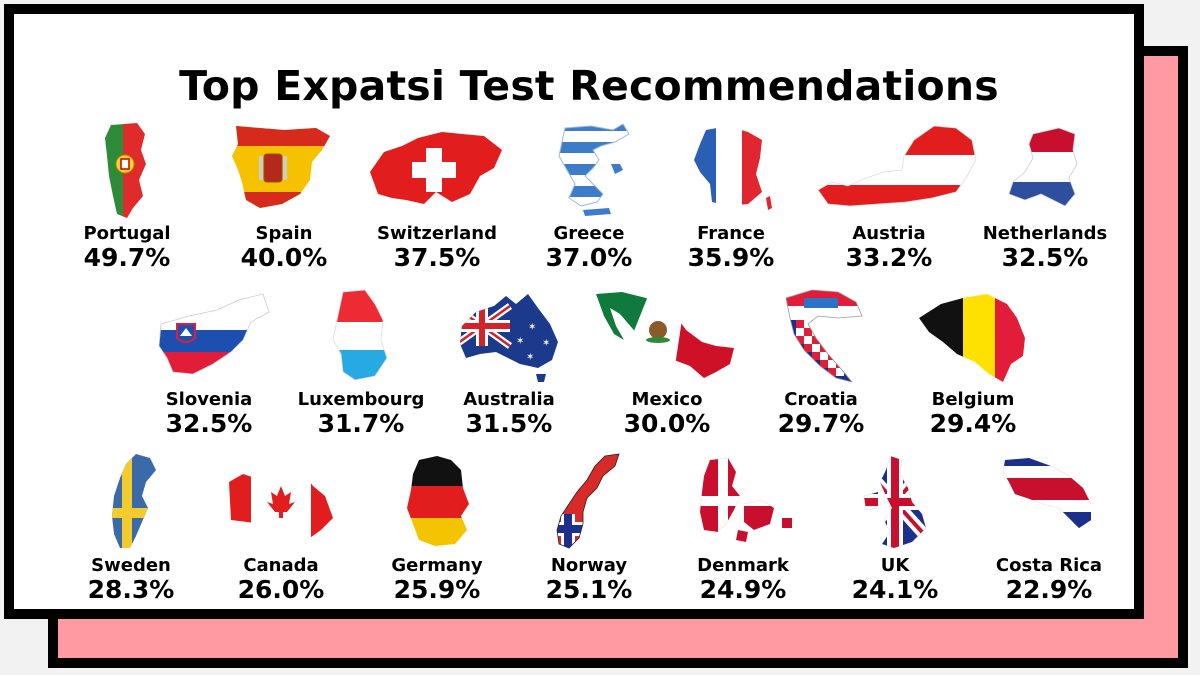  Describe the element at coordinates (131, 565) in the screenshot. I see `country-name: Sweden` at that location.